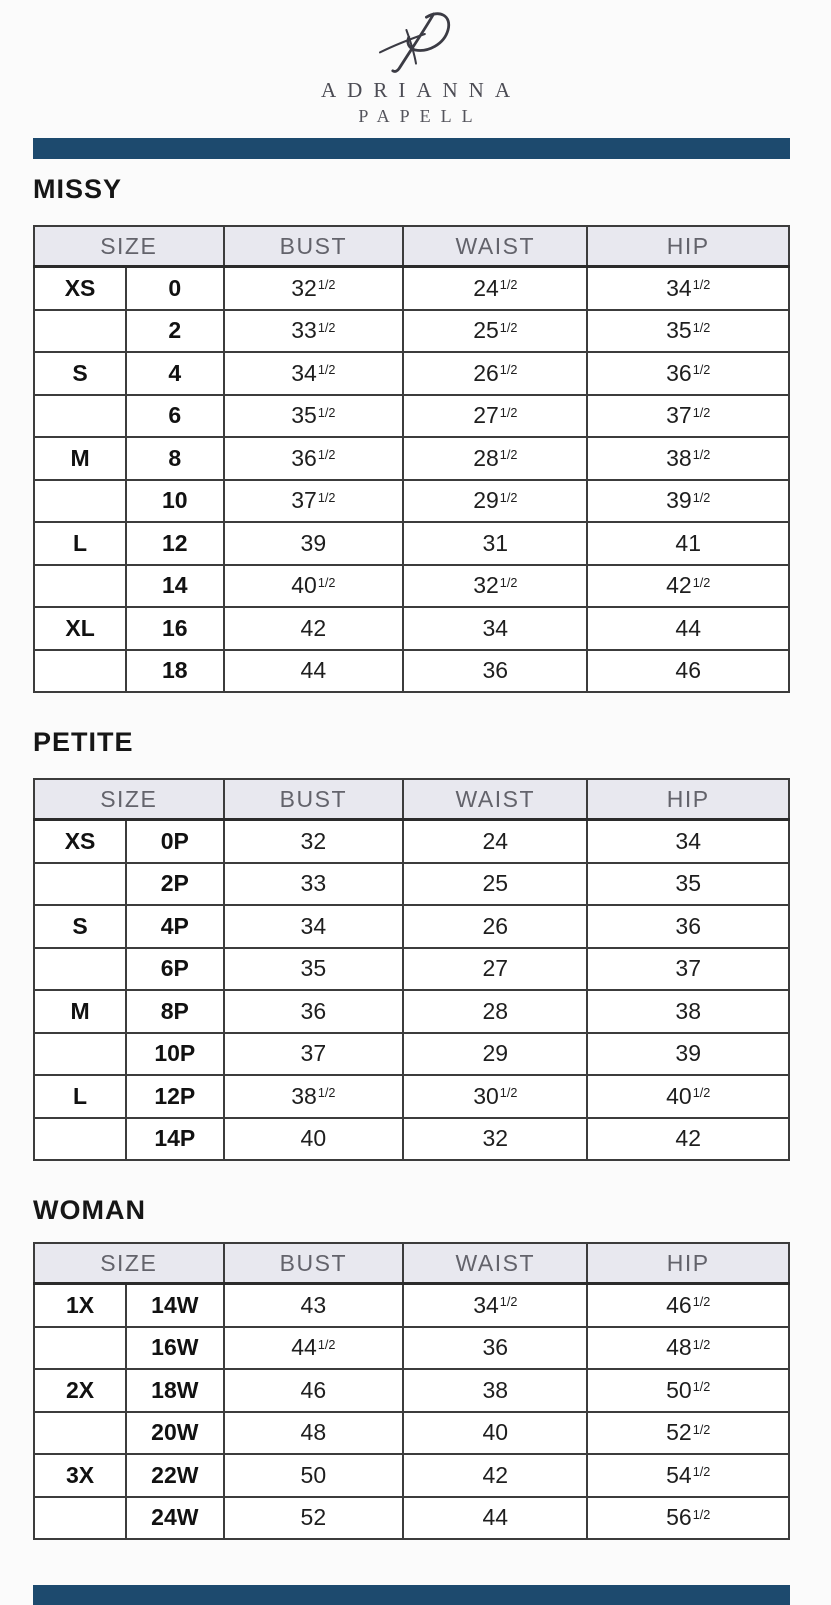 This screenshot has width=831, height=1605. What do you see at coordinates (313, 841) in the screenshot?
I see `cell-bust: 32` at bounding box center [313, 841].